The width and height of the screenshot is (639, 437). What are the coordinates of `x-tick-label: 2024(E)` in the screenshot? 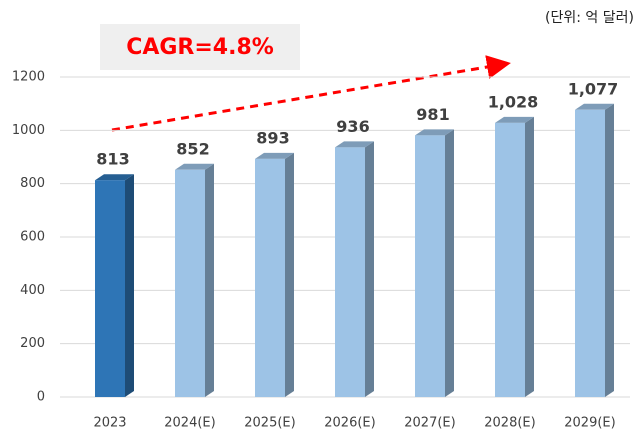 It's located at (189, 423).